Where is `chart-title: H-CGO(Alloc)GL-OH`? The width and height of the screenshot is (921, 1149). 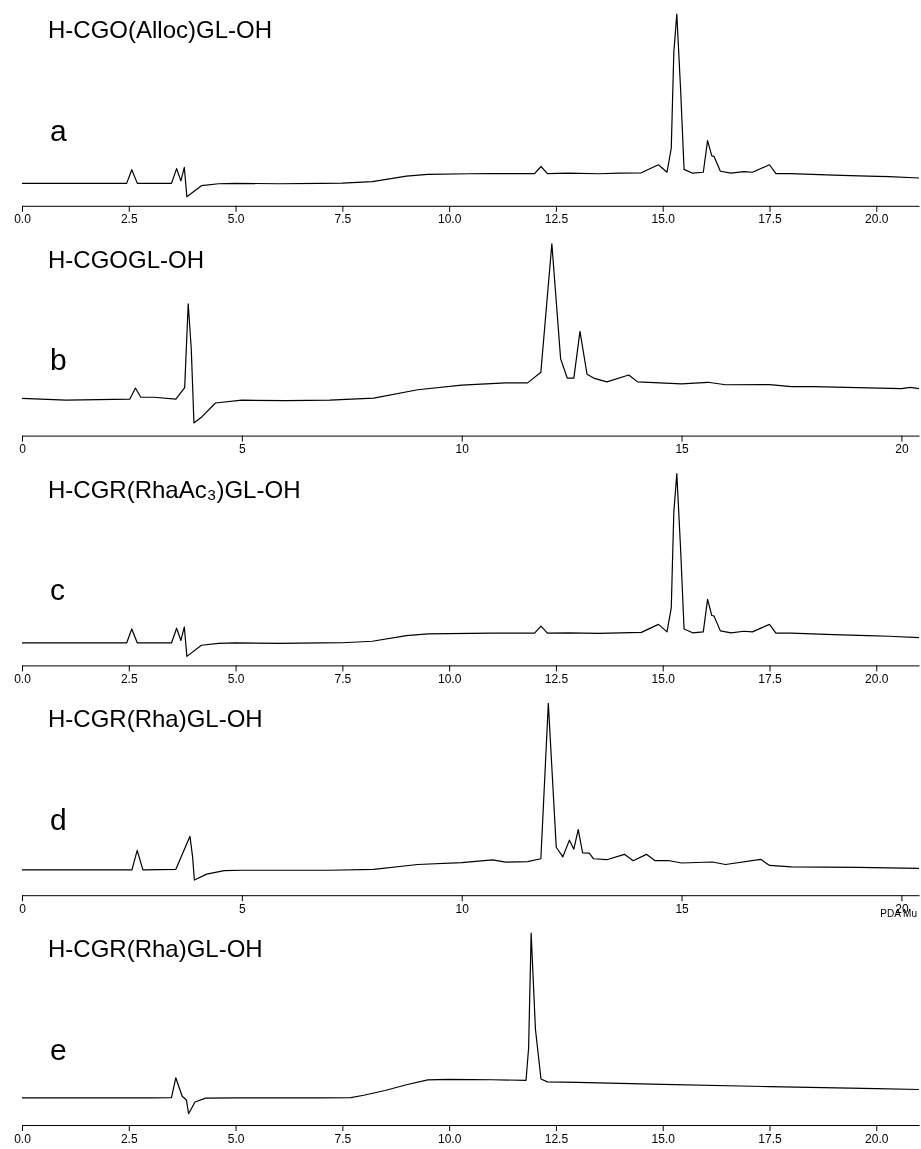 chart-title: H-CGO(Alloc)GL-OH is located at coordinates (160, 29).